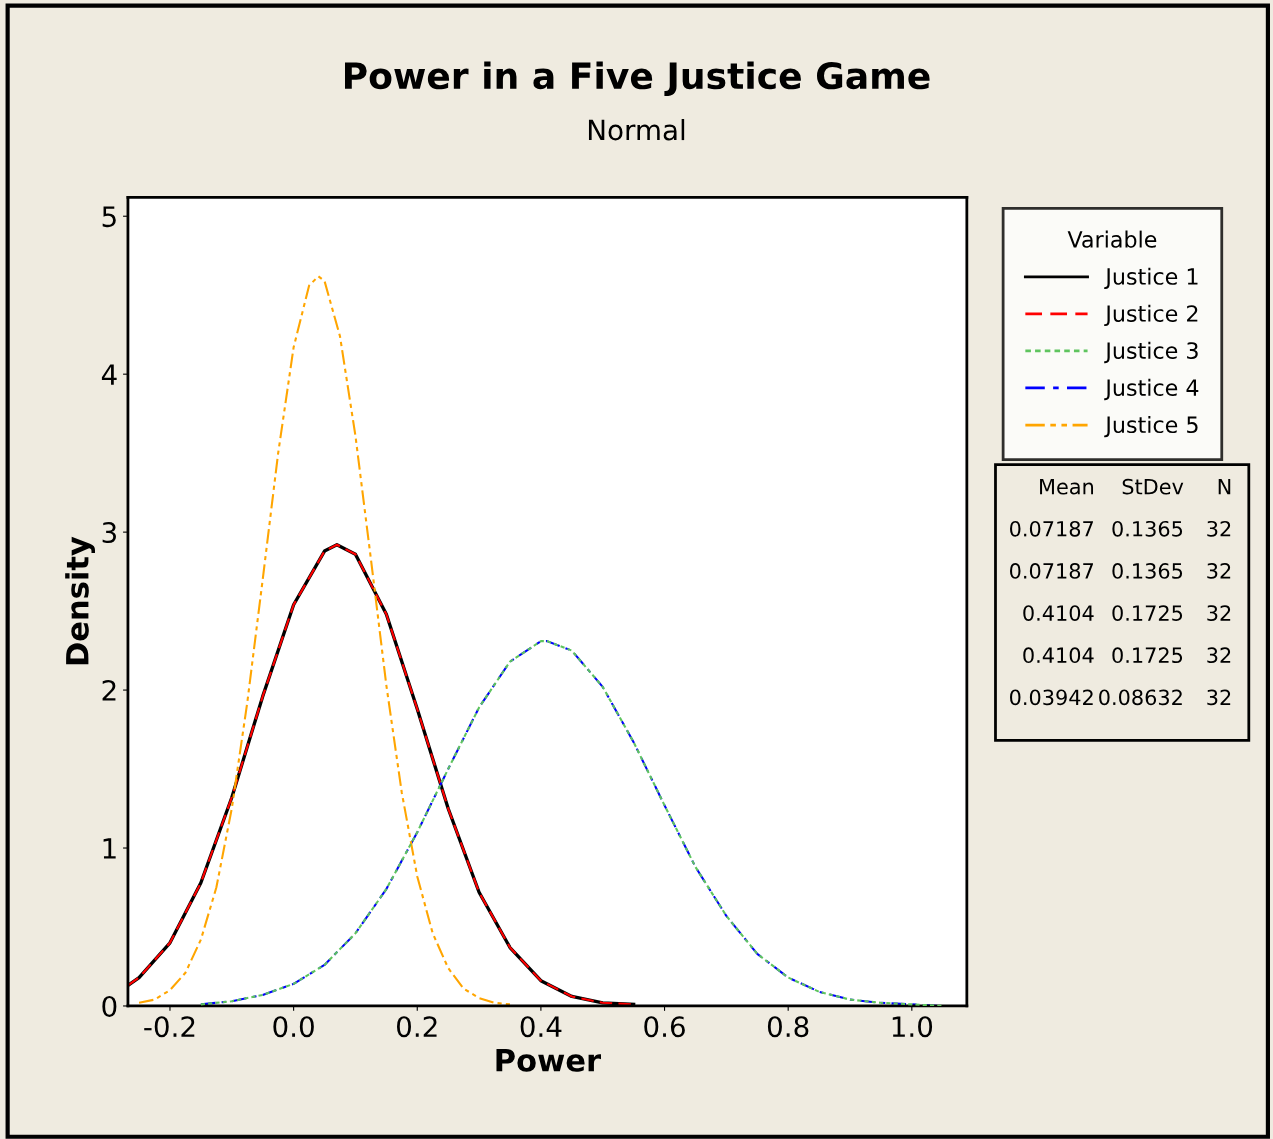  What do you see at coordinates (637, 79) in the screenshot?
I see `chart-title: Power in a Five Justice Game` at bounding box center [637, 79].